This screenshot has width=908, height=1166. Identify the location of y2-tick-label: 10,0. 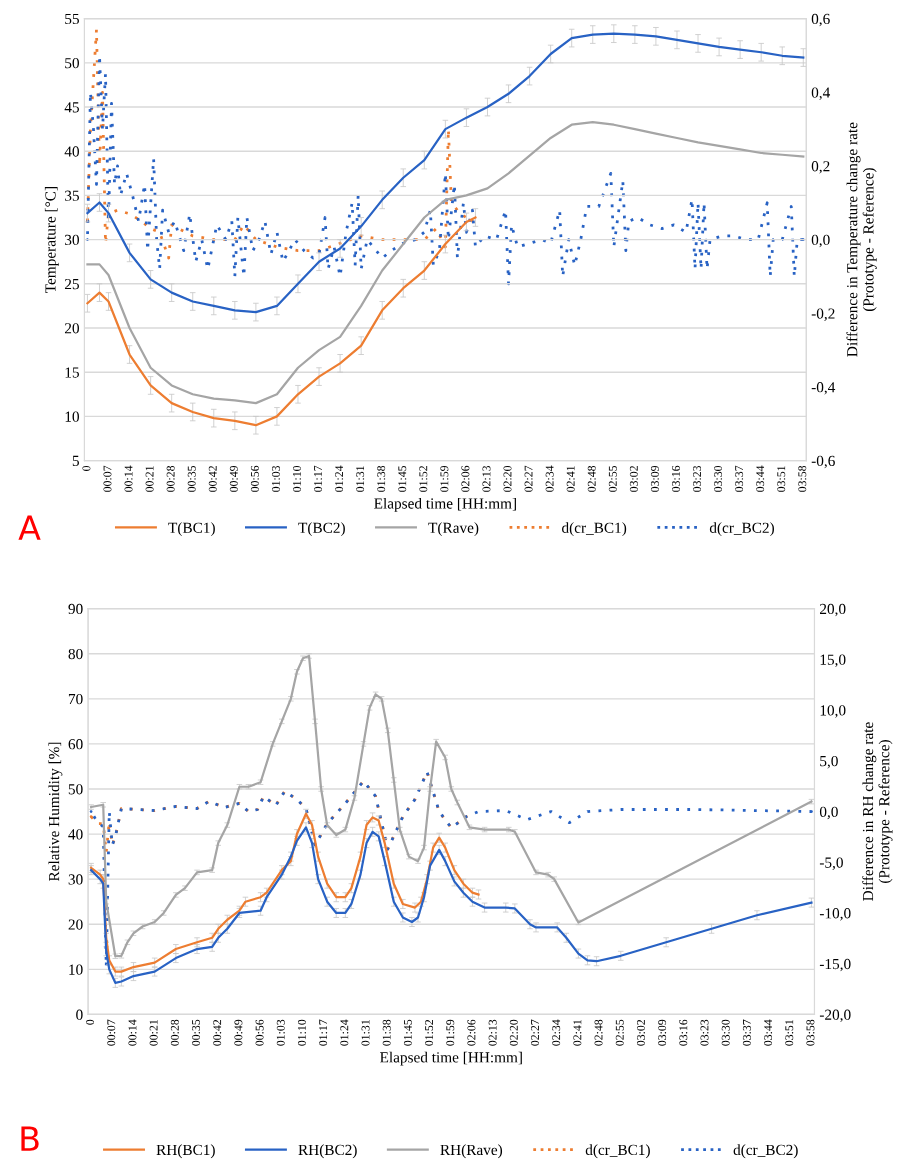
(833, 711).